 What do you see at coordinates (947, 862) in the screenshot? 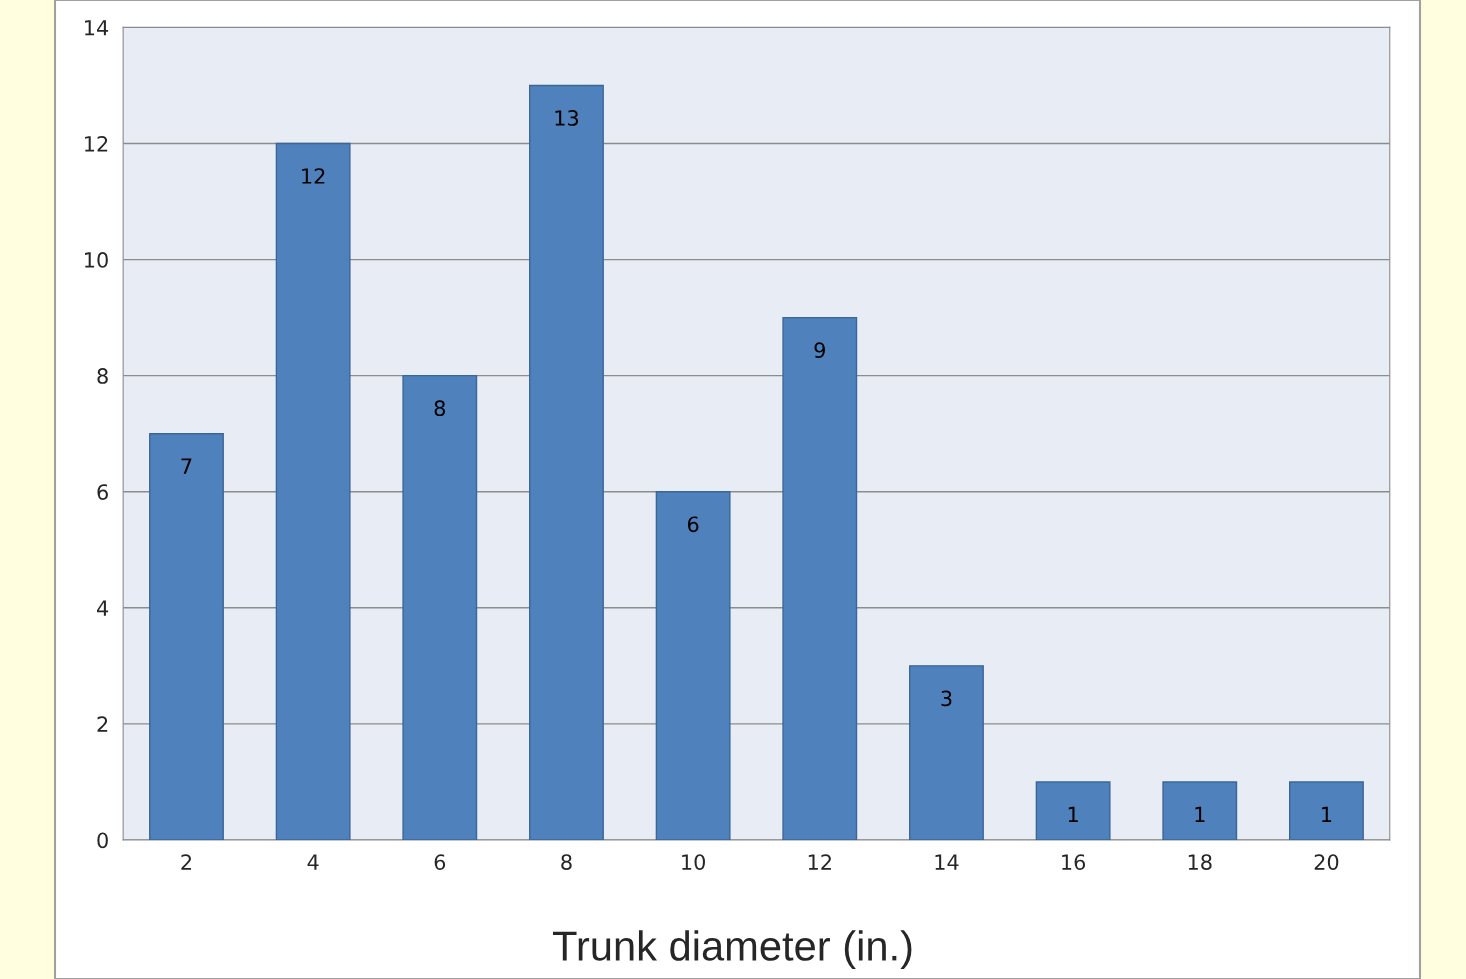
I see `x-tick-label: 14` at bounding box center [947, 862].